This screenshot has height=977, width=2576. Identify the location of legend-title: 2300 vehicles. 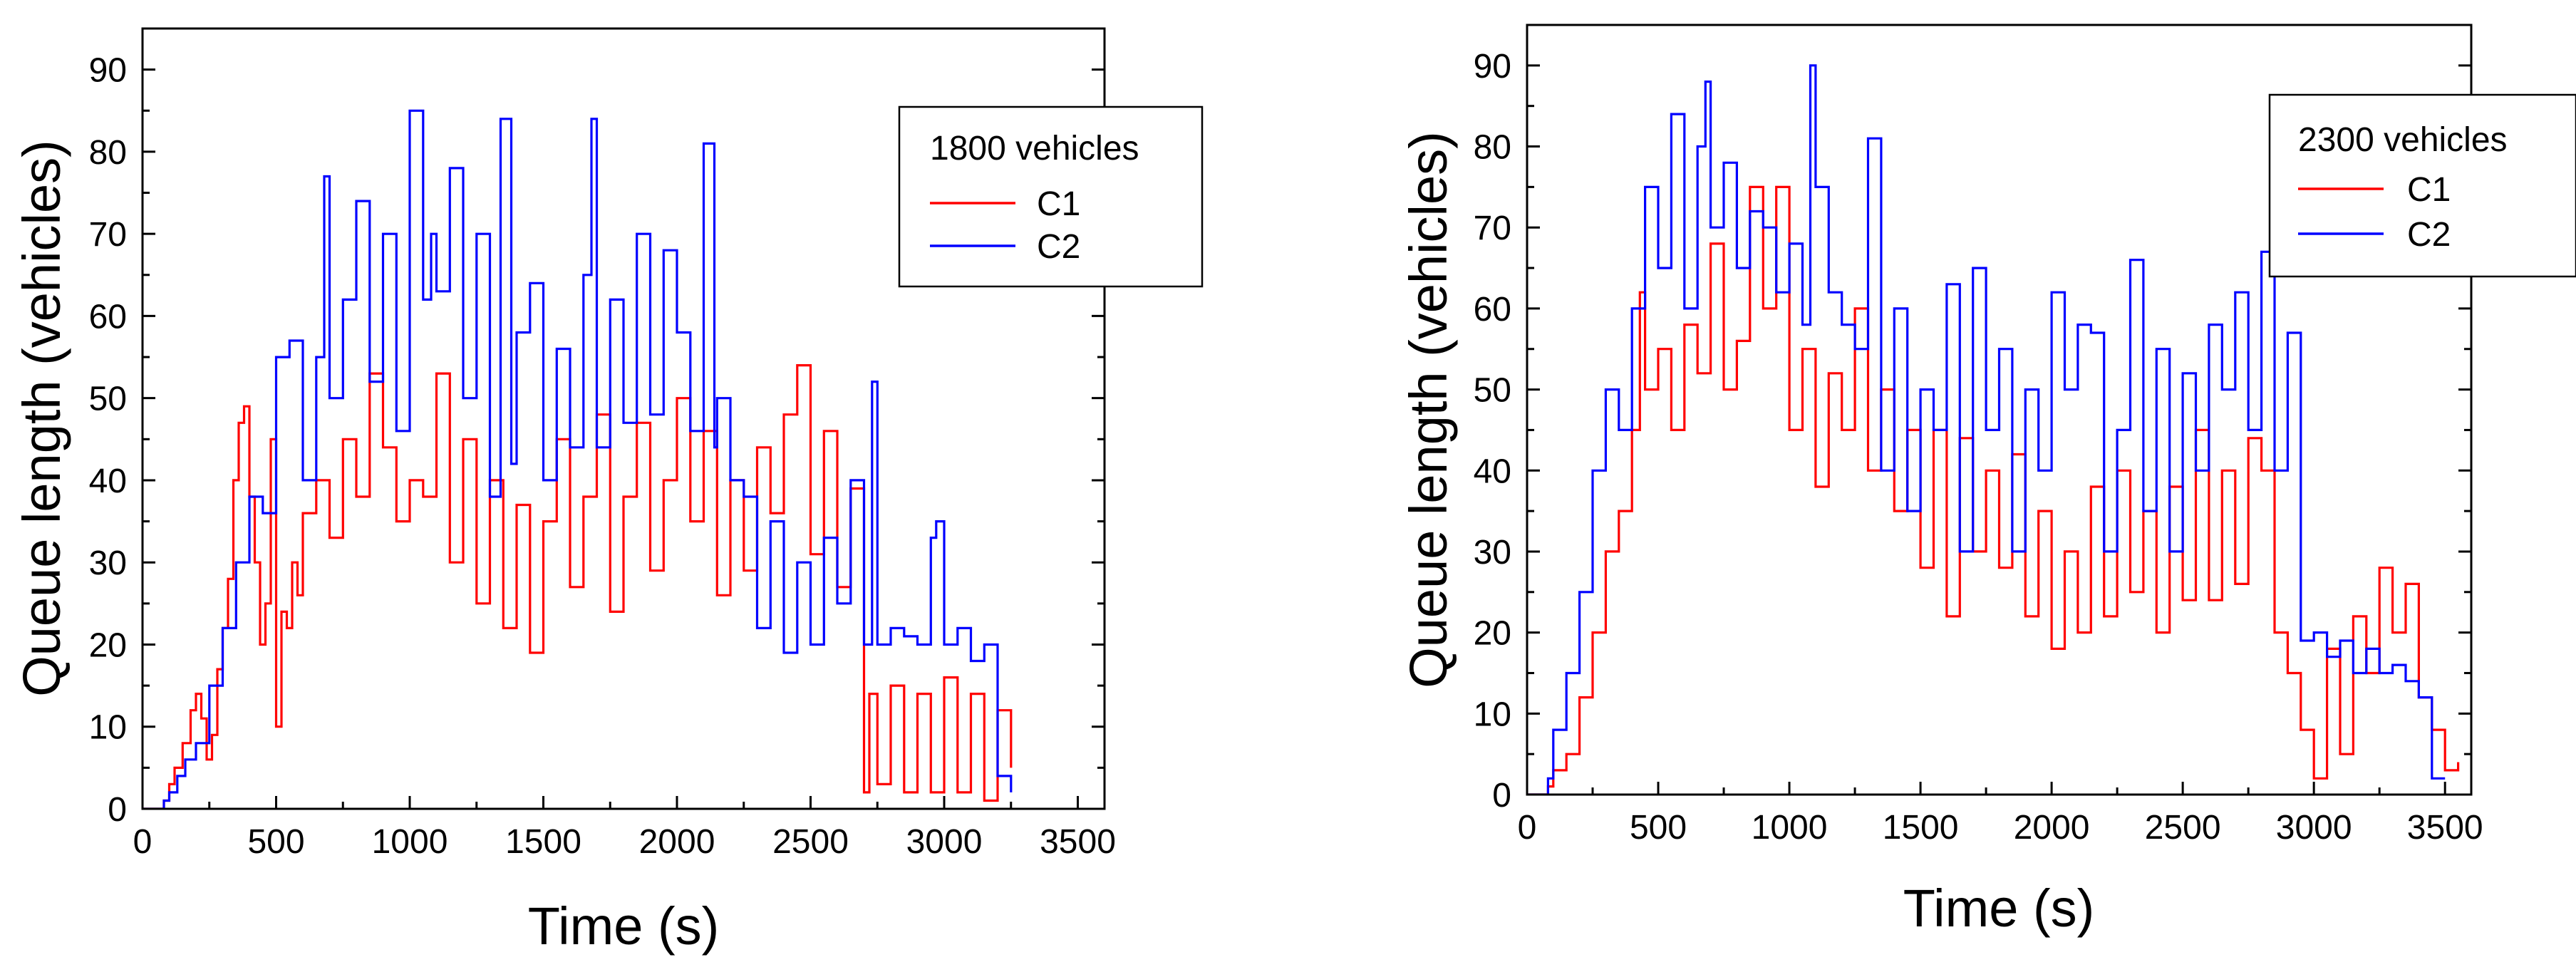
(2403, 140).